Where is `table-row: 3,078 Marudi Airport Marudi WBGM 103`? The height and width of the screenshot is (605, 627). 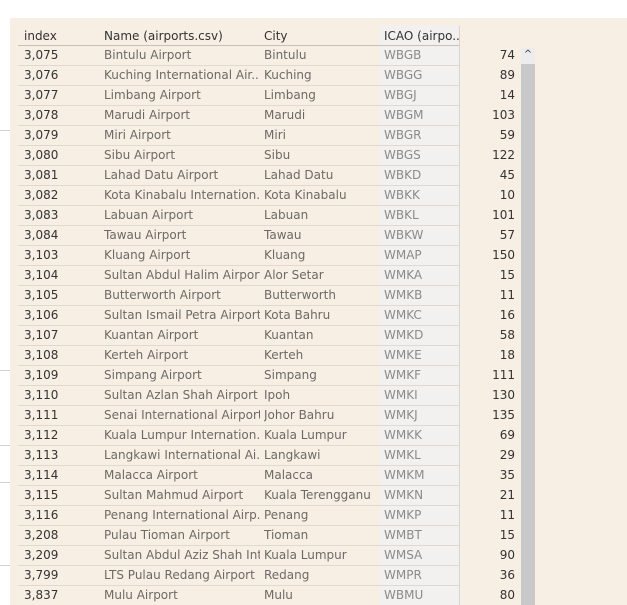
table-row: 3,078 Marudi Airport Marudi WBGM 103 is located at coordinates (272, 116).